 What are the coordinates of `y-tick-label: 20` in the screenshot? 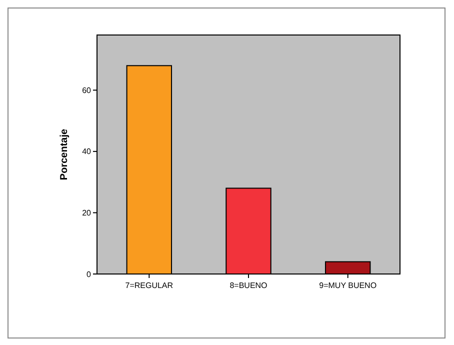 It's located at (87, 213).